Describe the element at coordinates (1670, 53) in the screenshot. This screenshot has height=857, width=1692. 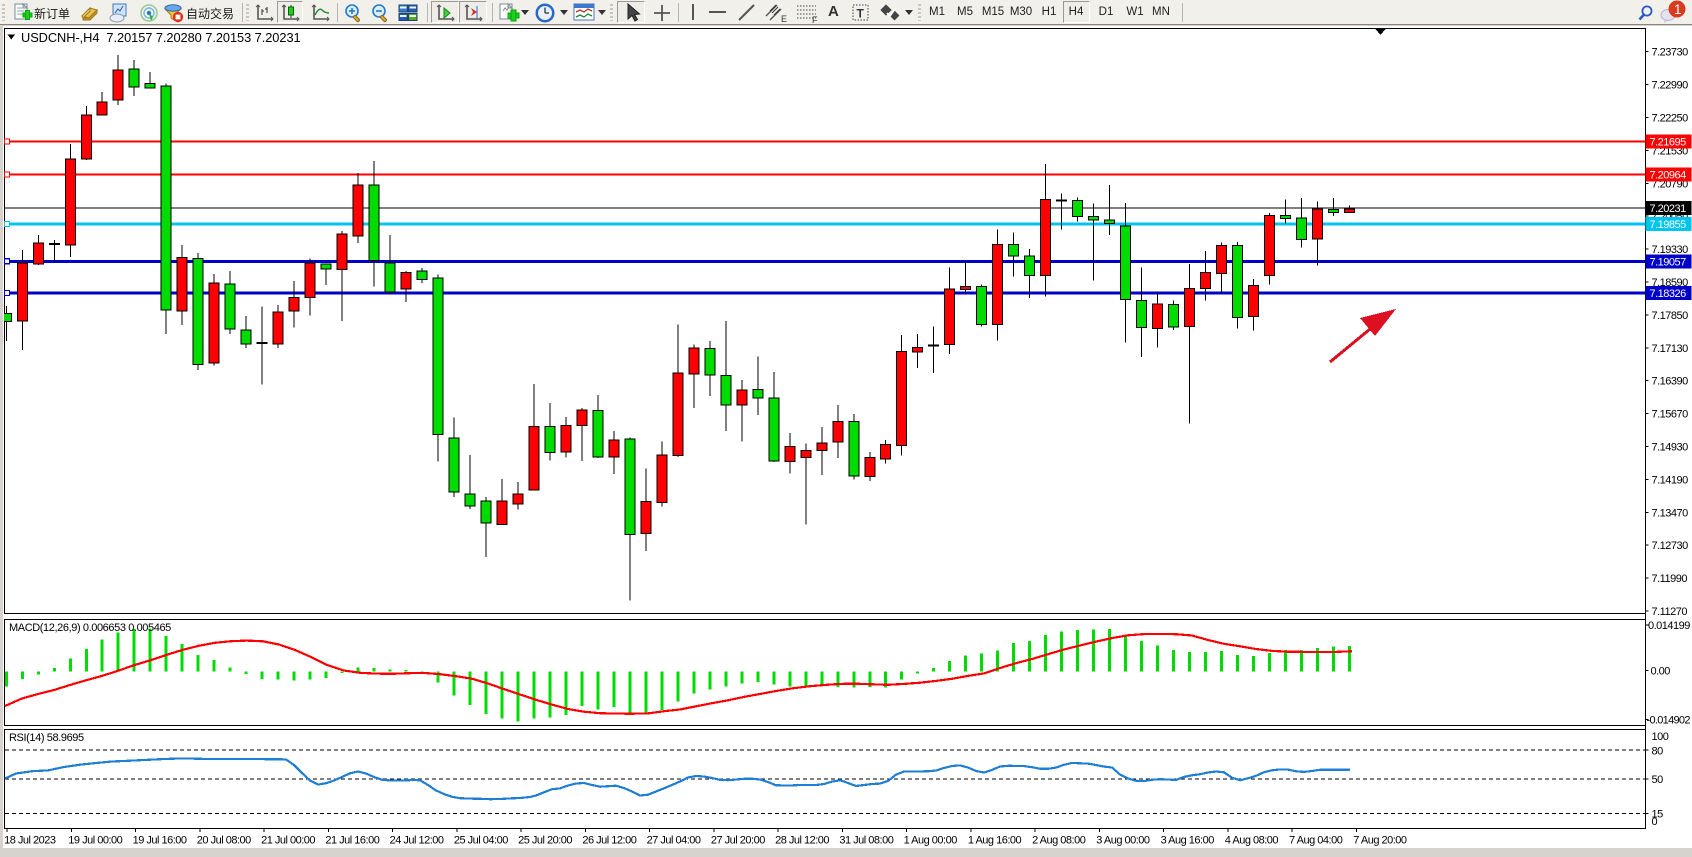
I see `svg-text: 7.23730` at that location.